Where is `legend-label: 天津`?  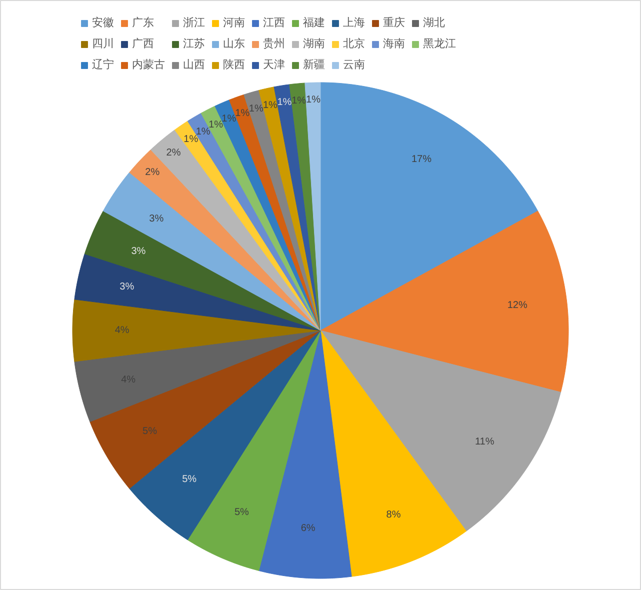 legend-label: 天津 is located at coordinates (274, 64).